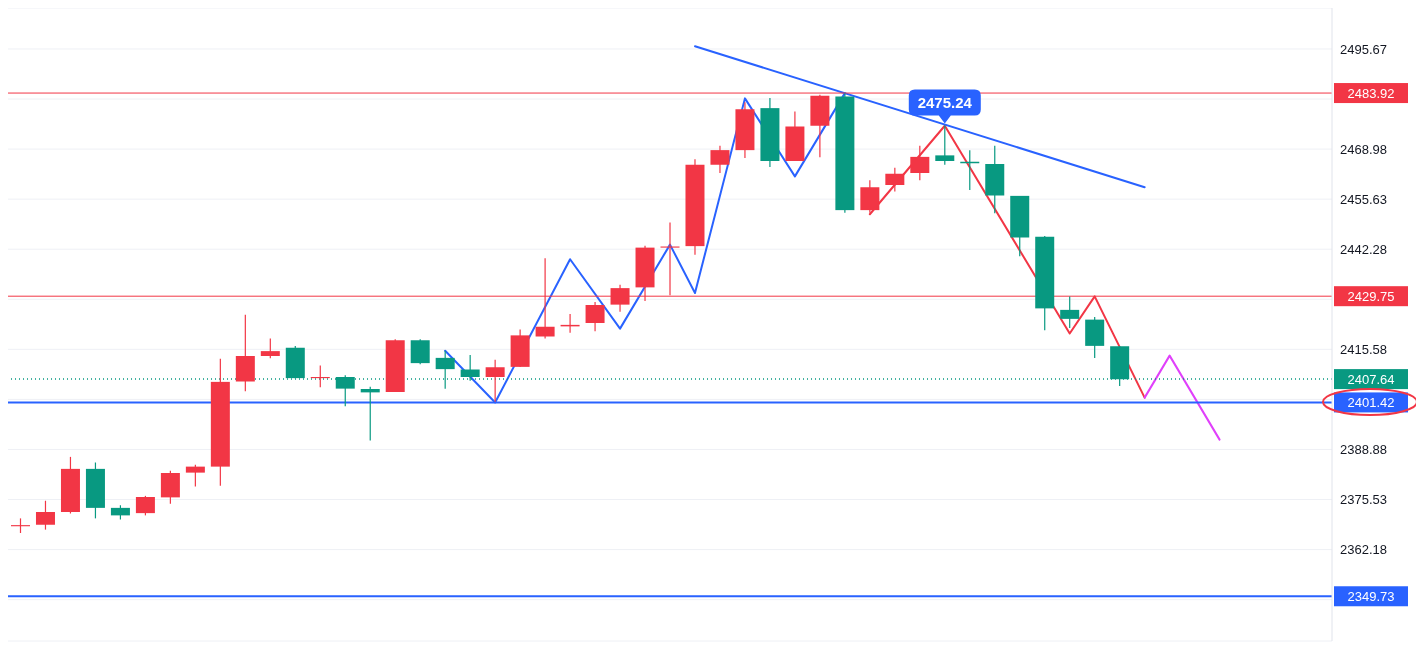  I want to click on y-tick-label: 2375.53, so click(1363, 500).